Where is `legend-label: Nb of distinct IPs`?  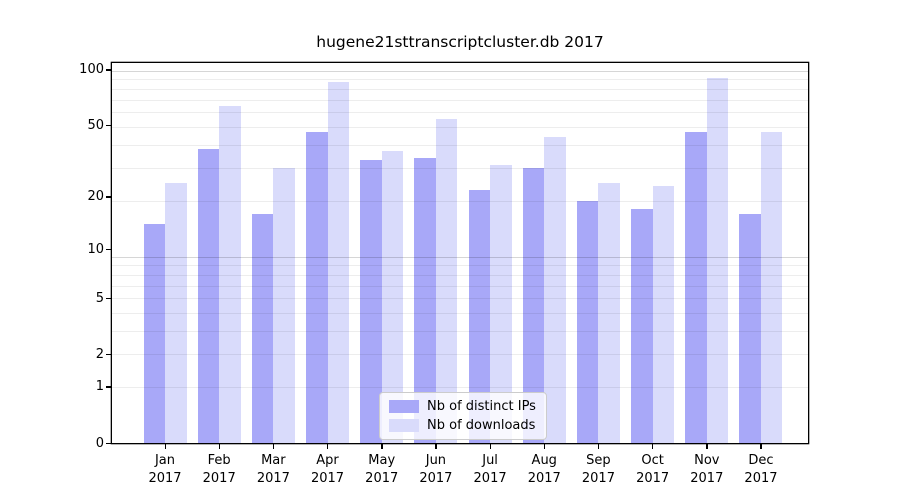 legend-label: Nb of distinct IPs is located at coordinates (481, 406).